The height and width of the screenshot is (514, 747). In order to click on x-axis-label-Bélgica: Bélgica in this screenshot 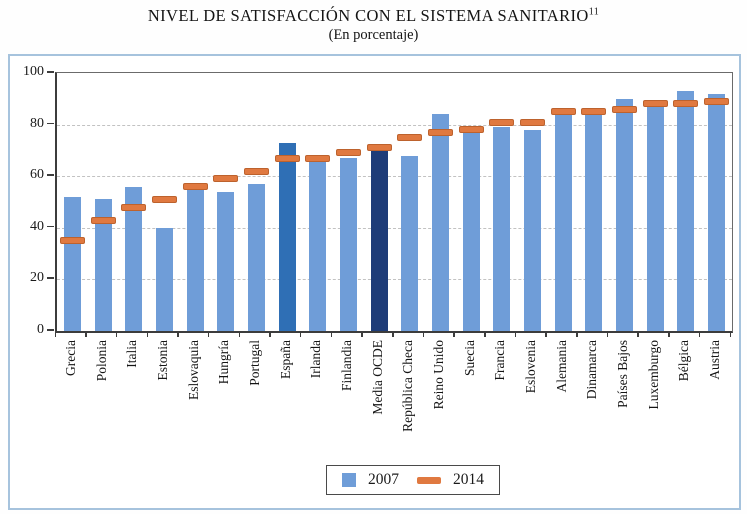, I will do `click(684, 361)`.